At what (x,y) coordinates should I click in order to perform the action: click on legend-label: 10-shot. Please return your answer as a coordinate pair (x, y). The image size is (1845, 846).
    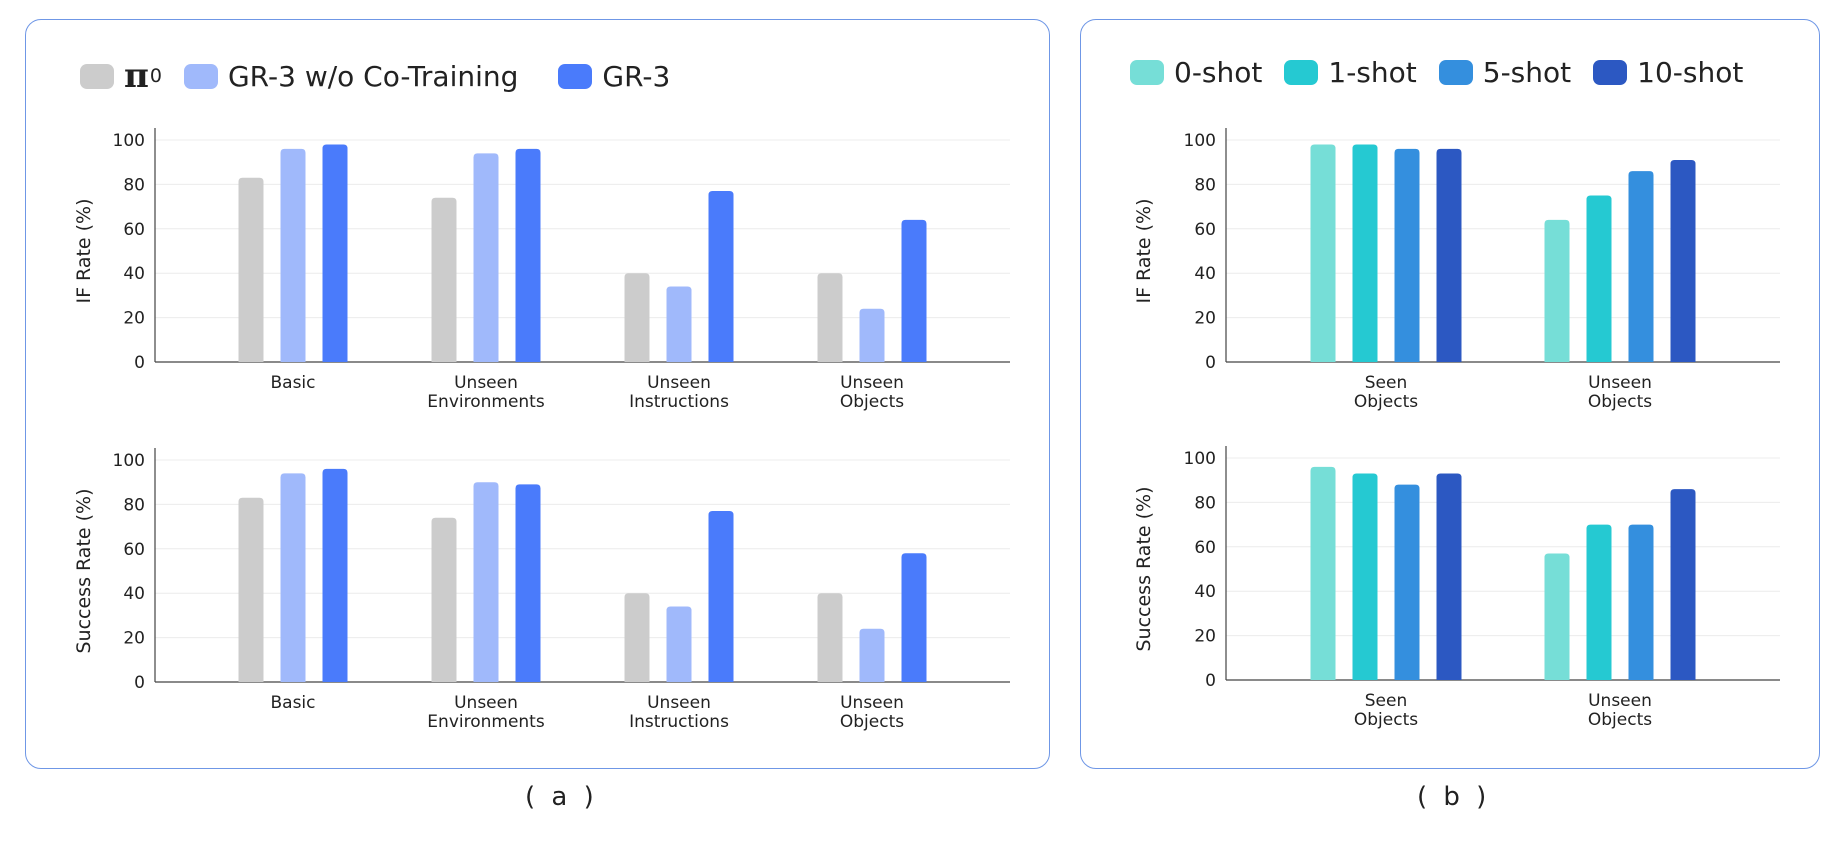
    Looking at the image, I should click on (1690, 72).